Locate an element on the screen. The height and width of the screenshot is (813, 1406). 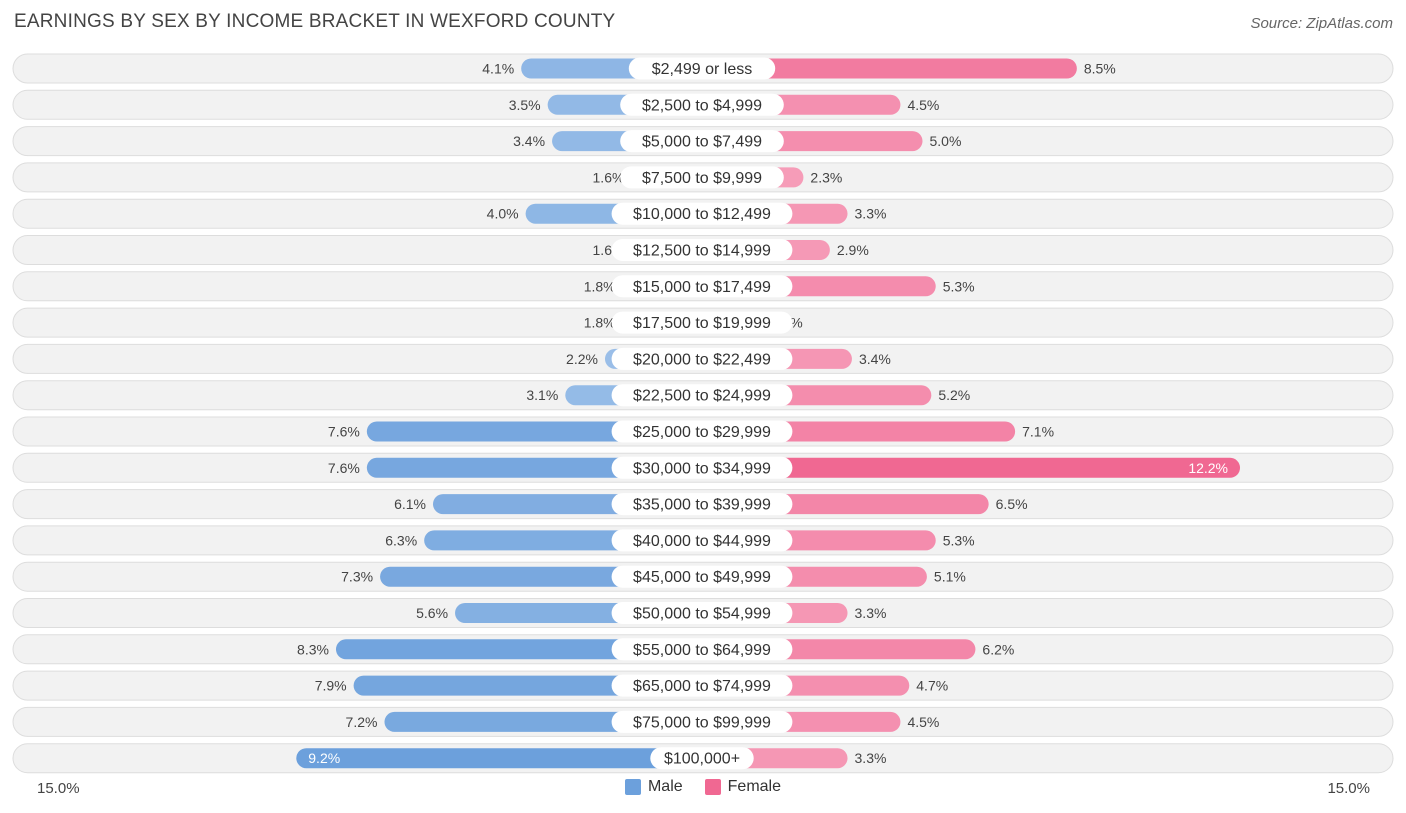
category-label: $100,000+ is located at coordinates (702, 759).